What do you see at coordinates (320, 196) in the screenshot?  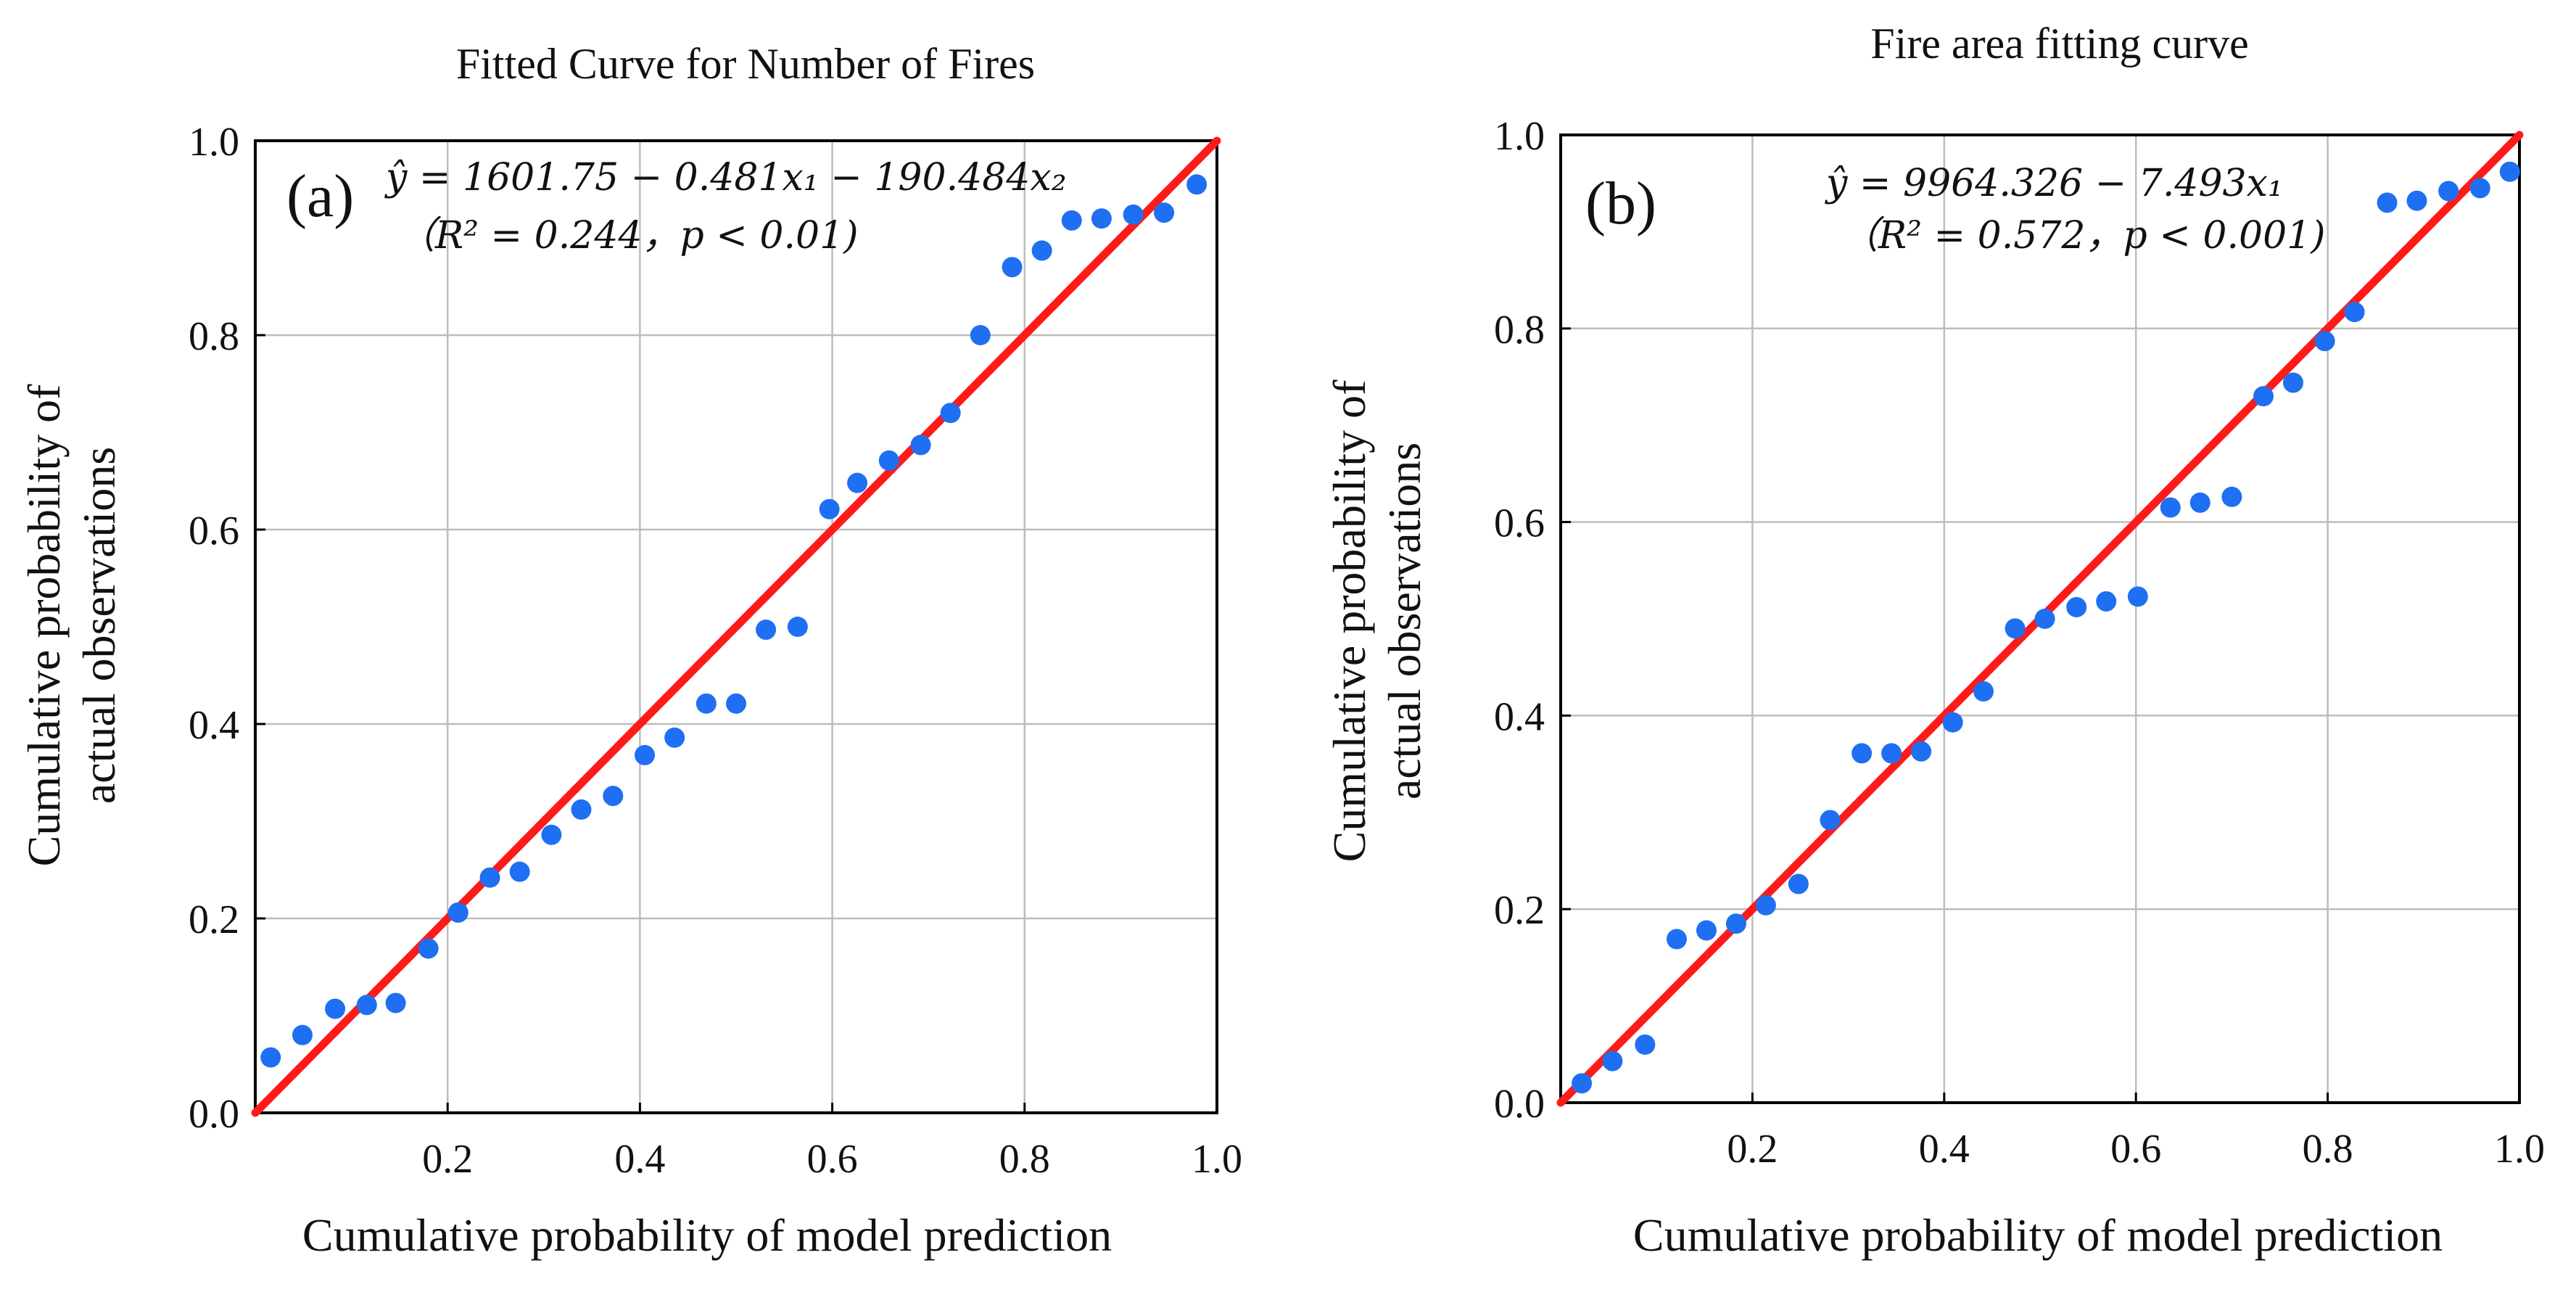 I see `panel-label: (a)` at bounding box center [320, 196].